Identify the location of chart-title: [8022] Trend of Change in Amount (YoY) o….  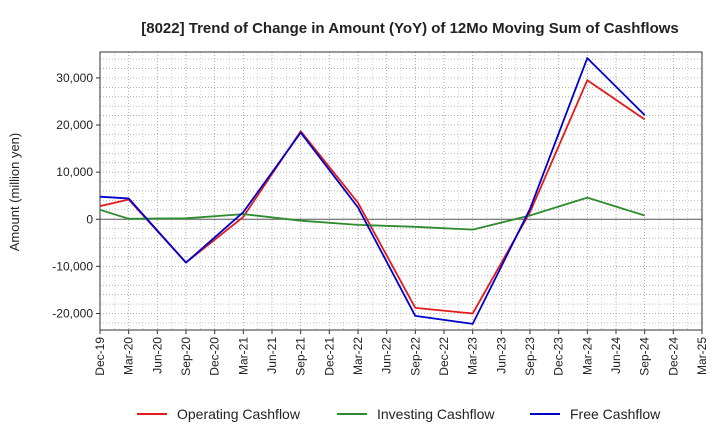
(410, 28).